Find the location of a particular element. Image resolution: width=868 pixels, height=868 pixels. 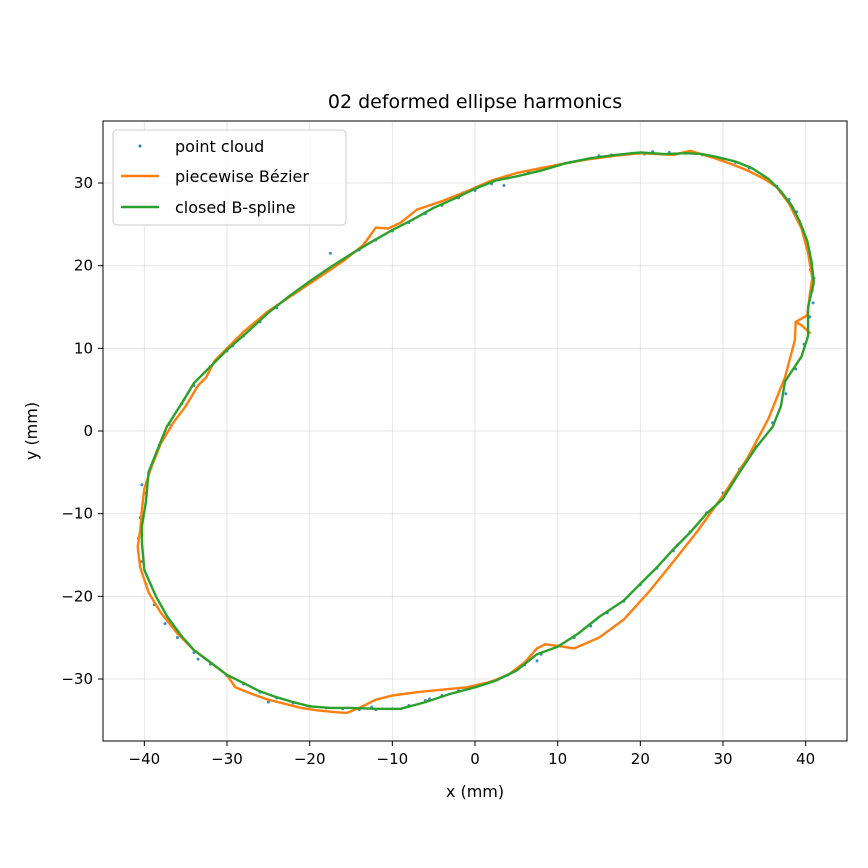

x-tick-label: −30 is located at coordinates (227, 759).